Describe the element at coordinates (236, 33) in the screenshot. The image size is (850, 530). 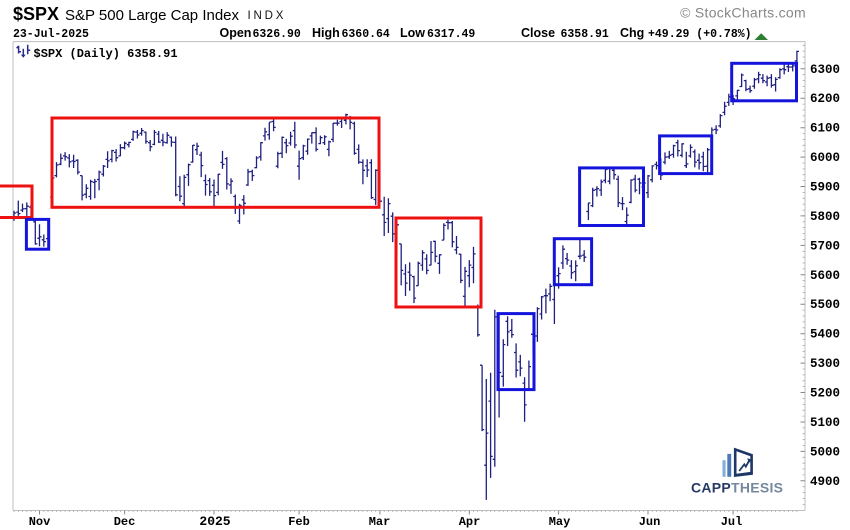
I see `svg-text: Open` at that location.